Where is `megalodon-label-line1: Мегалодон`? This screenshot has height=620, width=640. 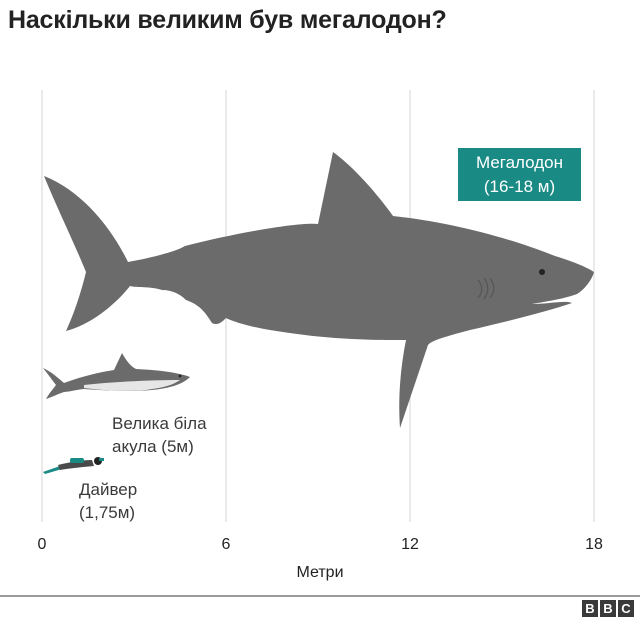 megalodon-label-line1: Мегалодон is located at coordinates (519, 162).